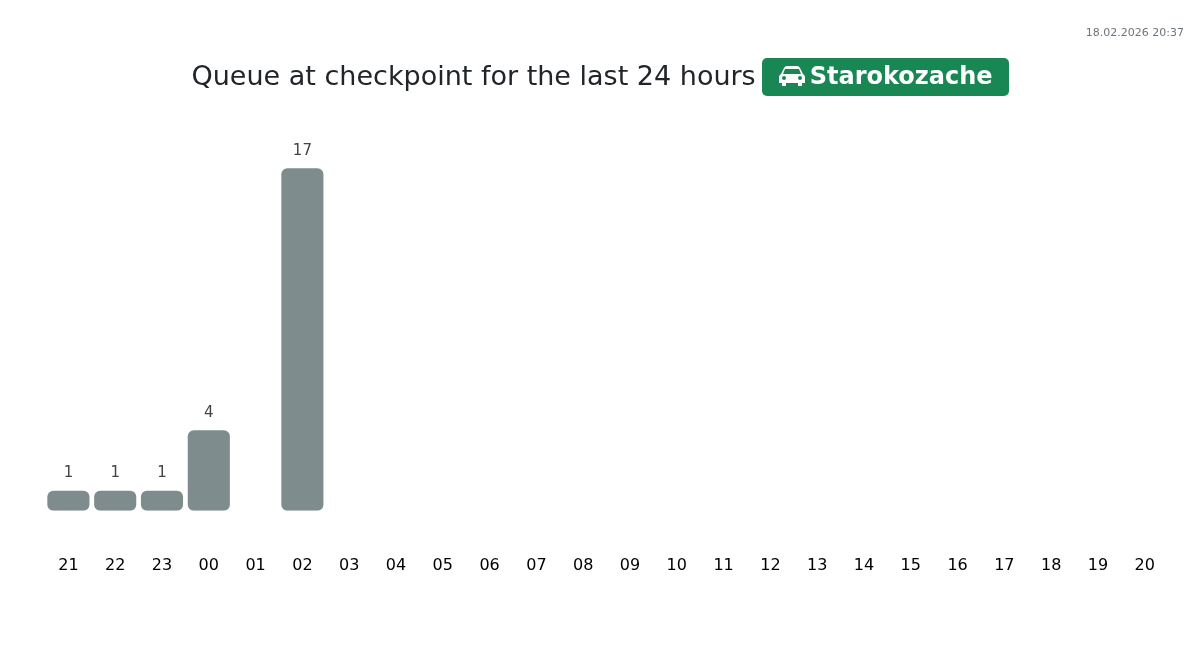 The height and width of the screenshot is (651, 1200). What do you see at coordinates (957, 564) in the screenshot?
I see `x-tick-label: 16` at bounding box center [957, 564].